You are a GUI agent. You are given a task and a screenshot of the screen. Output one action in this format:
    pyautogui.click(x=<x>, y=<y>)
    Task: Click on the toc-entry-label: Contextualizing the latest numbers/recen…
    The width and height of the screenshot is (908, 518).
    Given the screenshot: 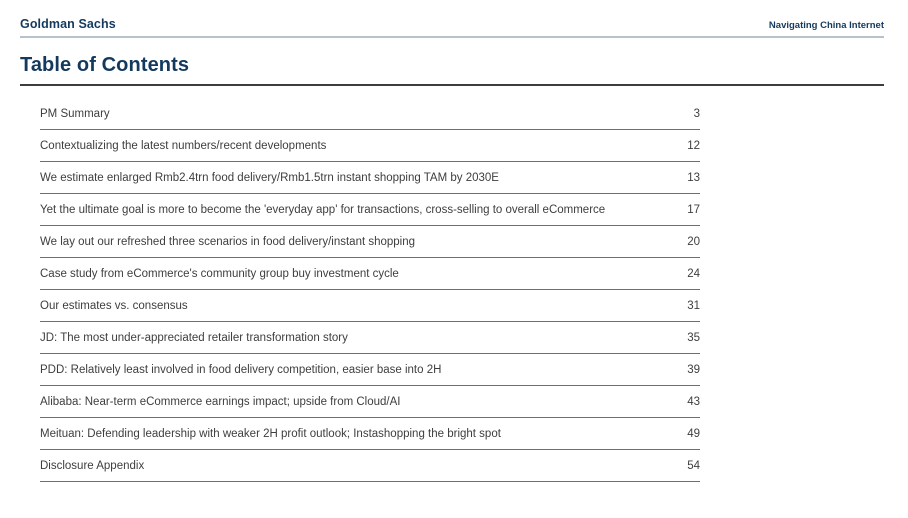 What is the action you would take?
    pyautogui.click(x=183, y=145)
    